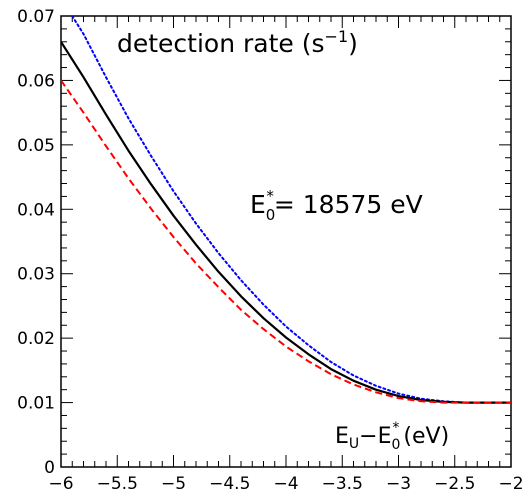  I want to click on rate-exponent: −1, so click(337, 36).